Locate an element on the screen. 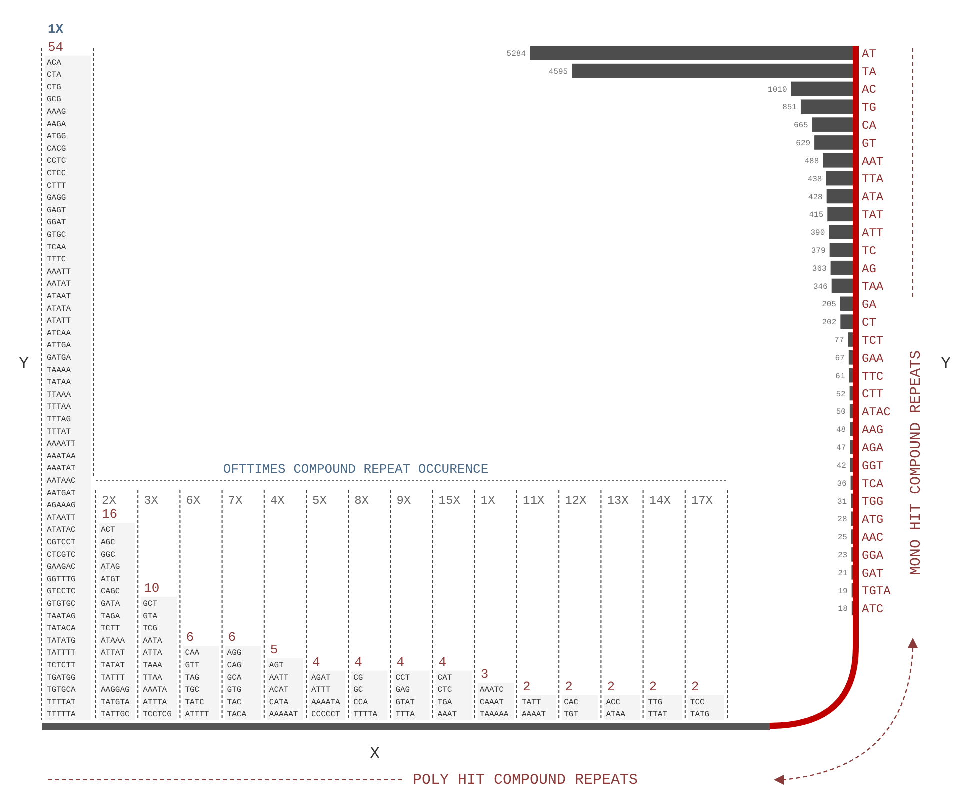  annotation: TTAAA is located at coordinates (59, 395).